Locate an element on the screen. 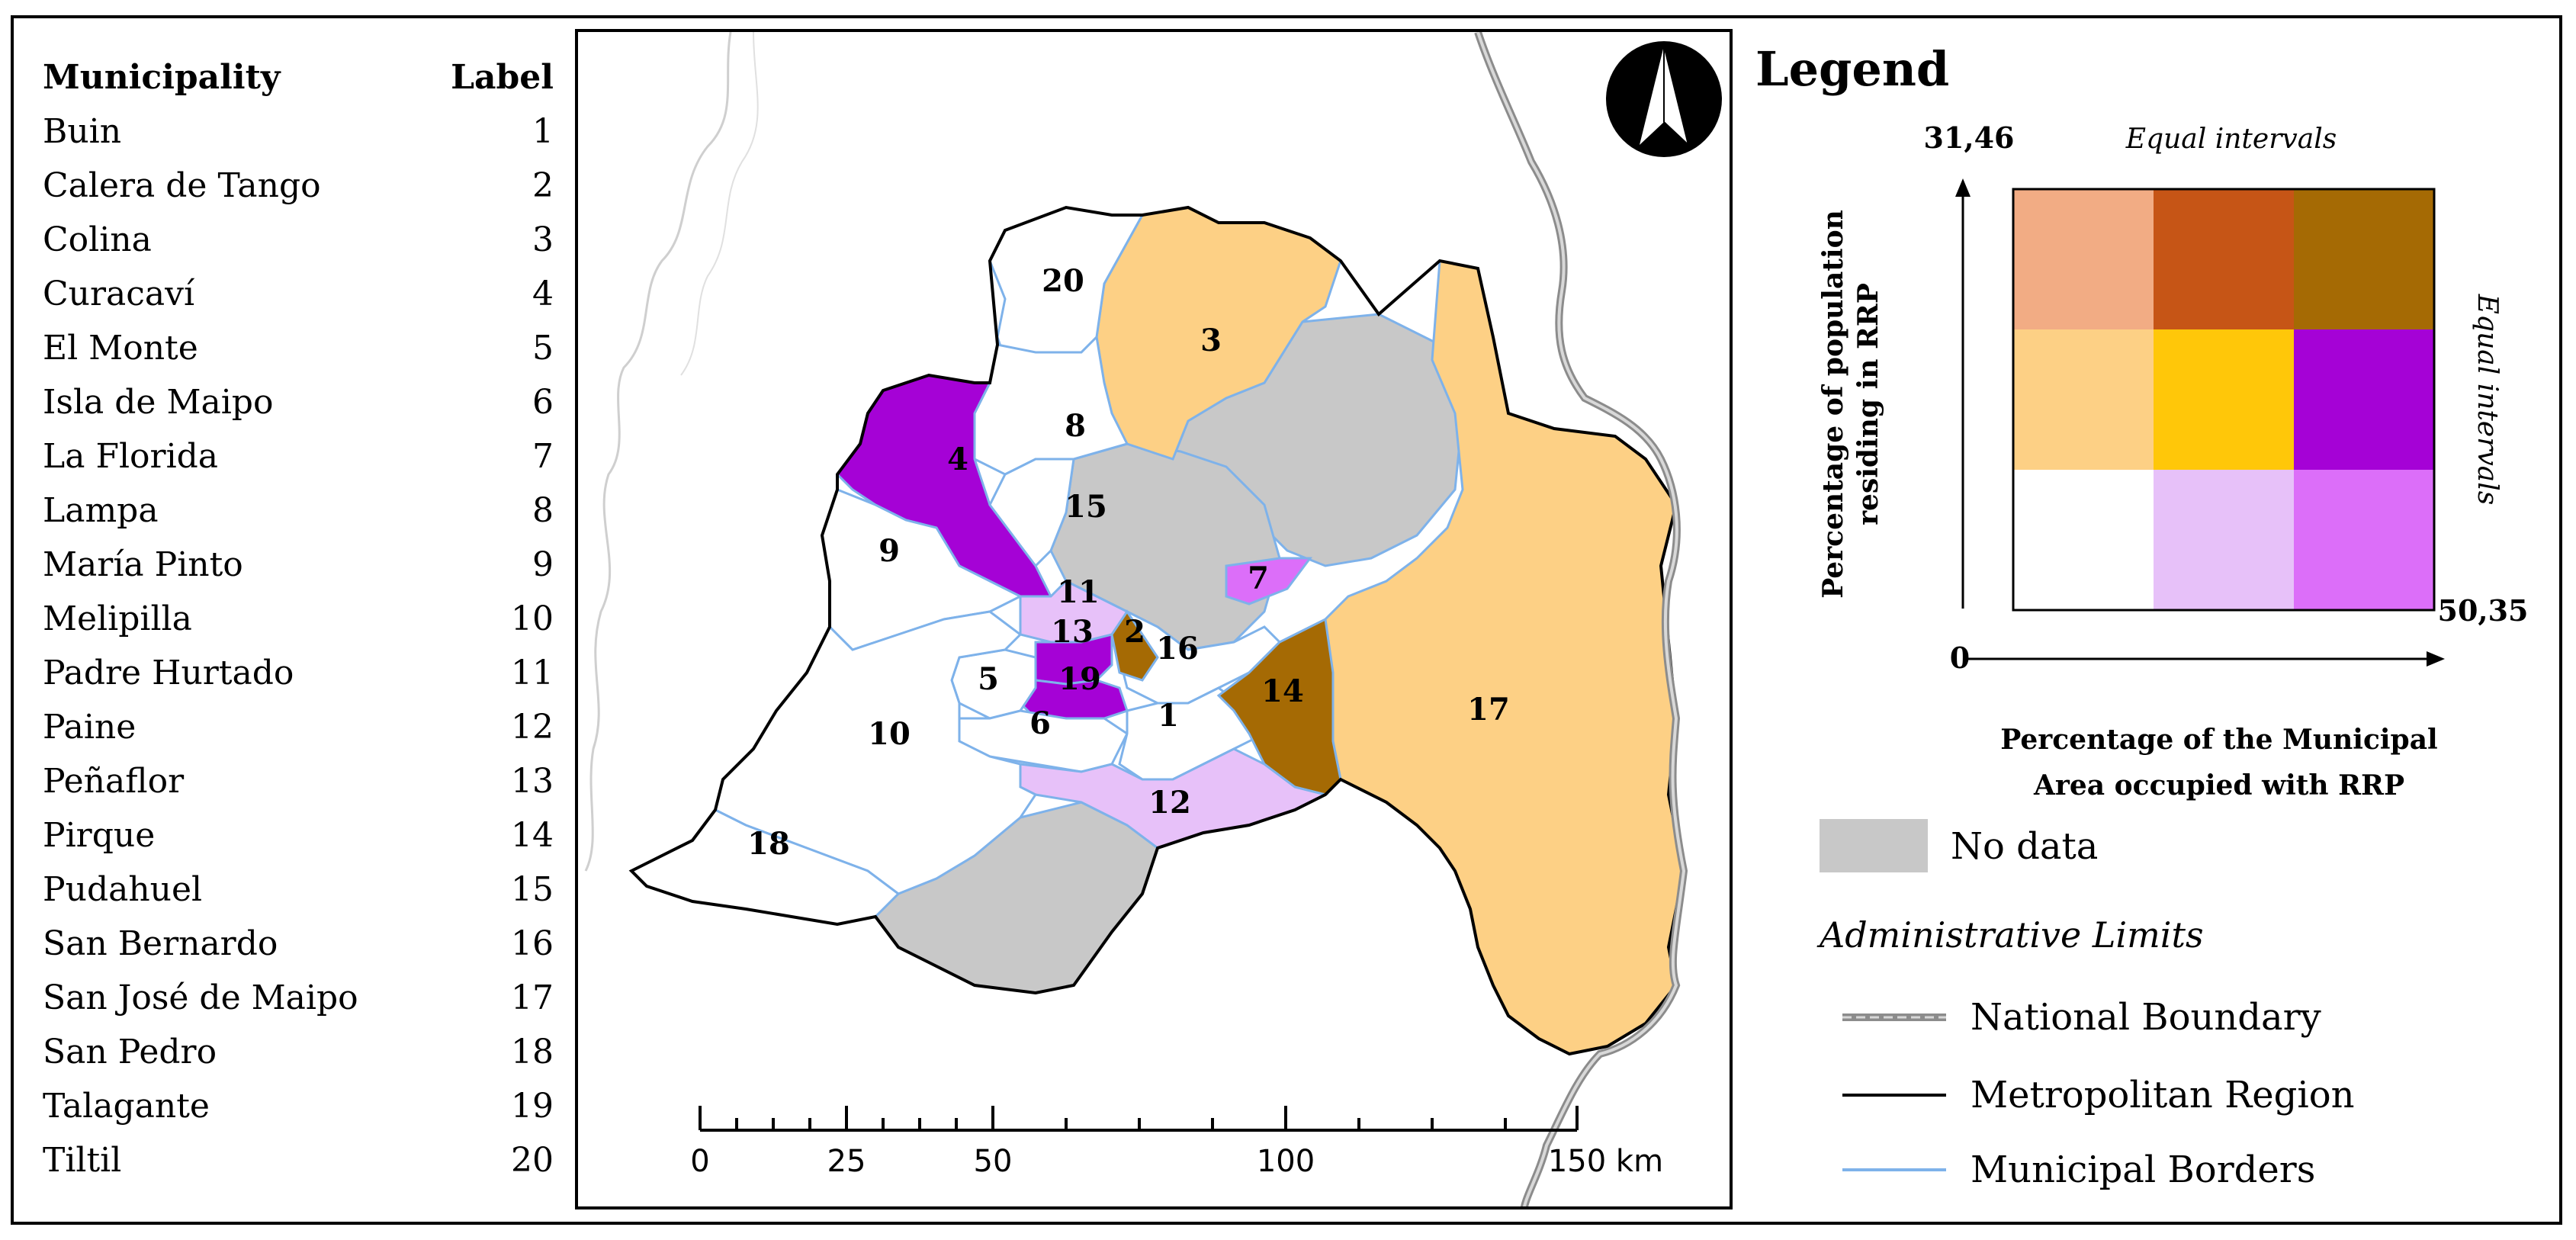 The width and height of the screenshot is (2576, 1240). scale-tick-150: 150 is located at coordinates (1577, 1161).